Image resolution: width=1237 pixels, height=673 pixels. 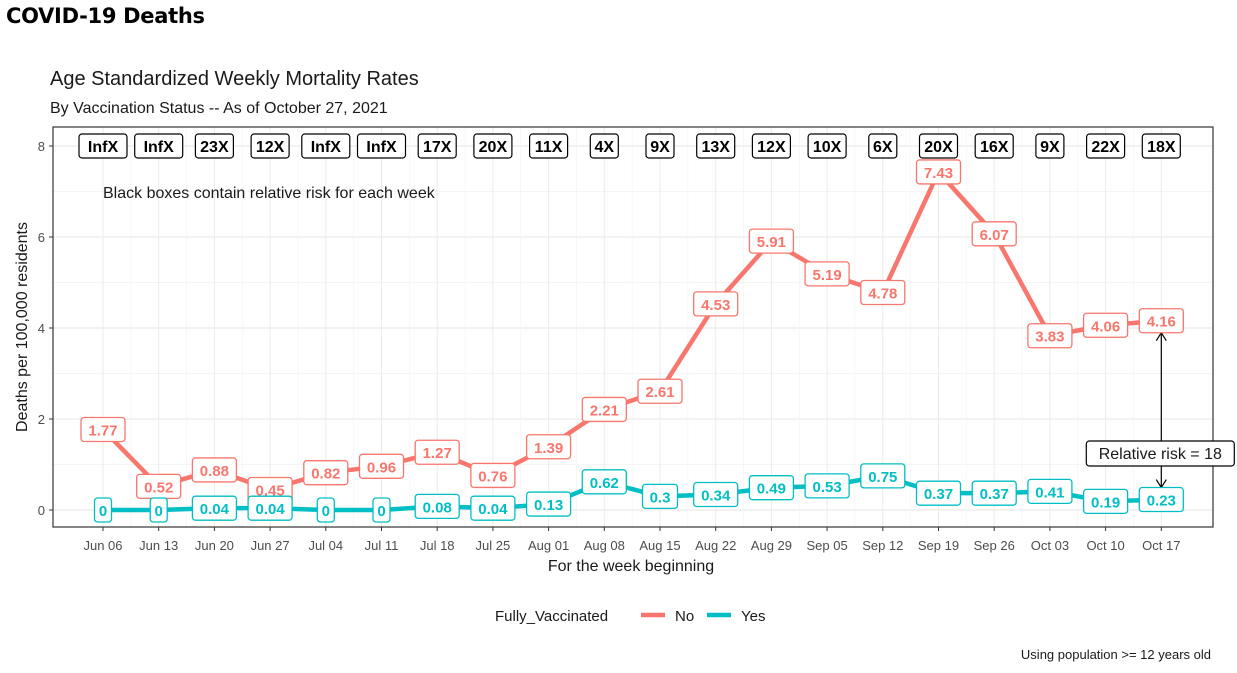 What do you see at coordinates (771, 147) in the screenshot?
I see `relative-risk-label: 12X` at bounding box center [771, 147].